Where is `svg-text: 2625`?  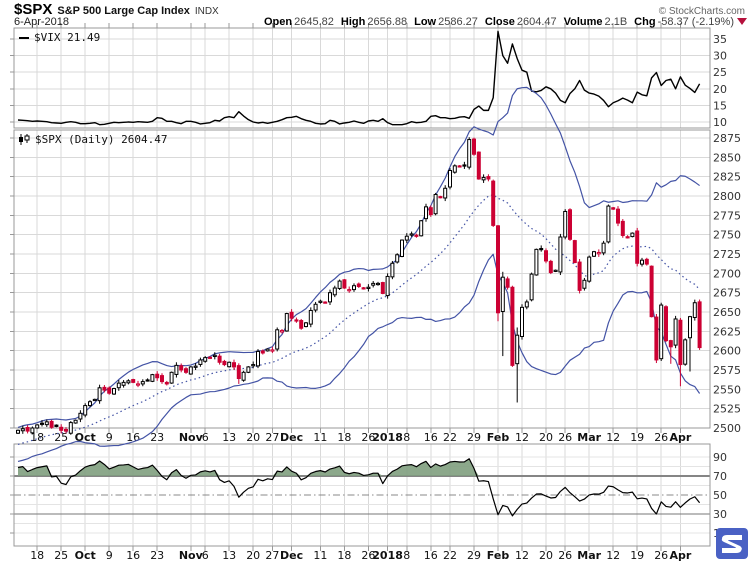
svg-text: 2625 is located at coordinates (727, 331).